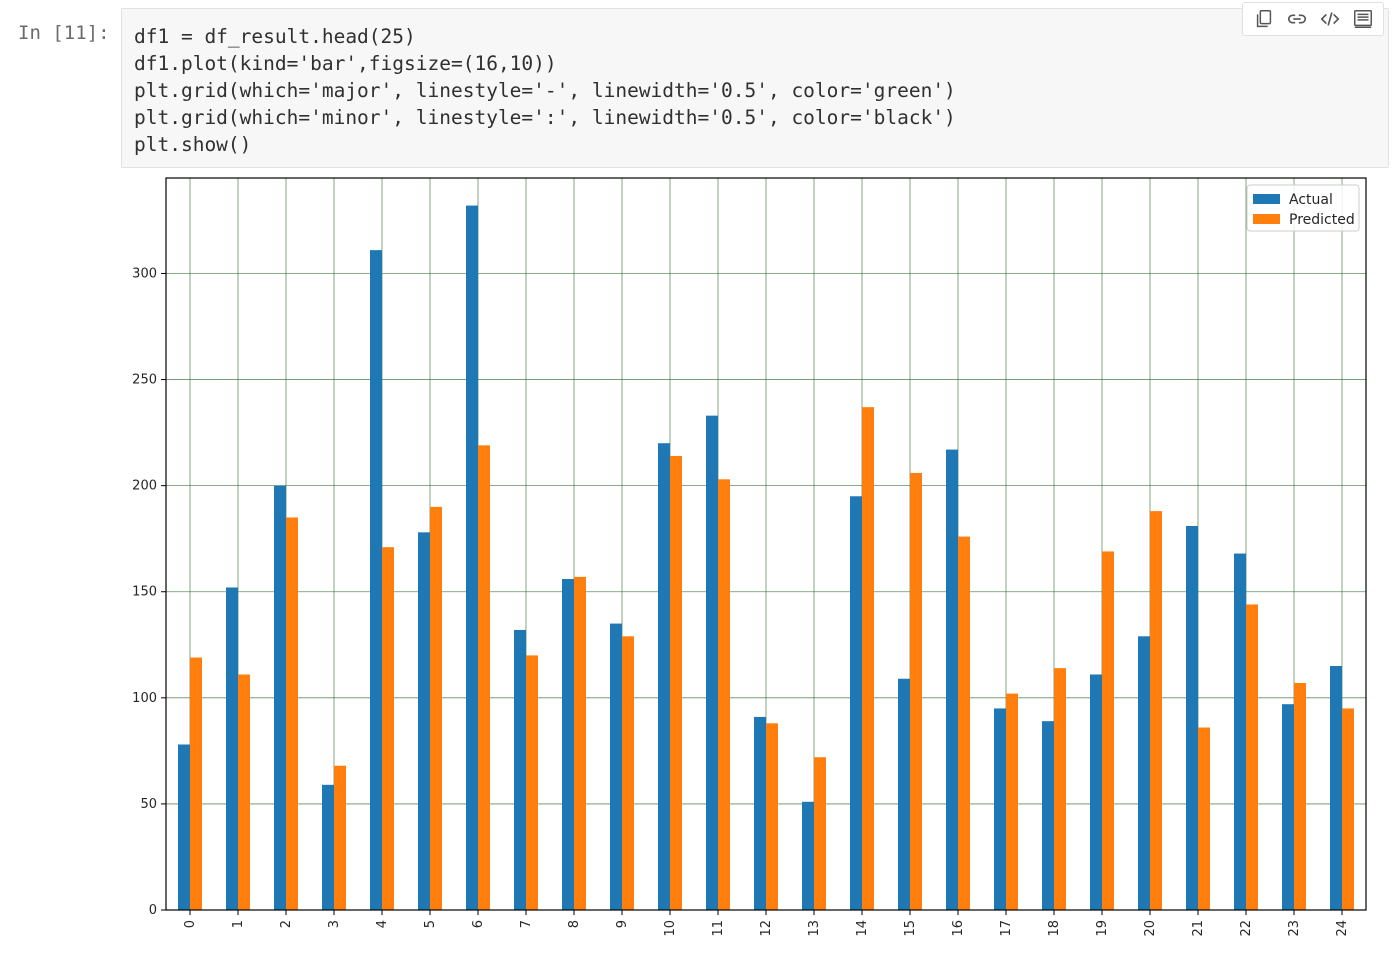 This screenshot has width=1400, height=957. Describe the element at coordinates (1198, 928) in the screenshot. I see `x-tick-label: 21` at that location.